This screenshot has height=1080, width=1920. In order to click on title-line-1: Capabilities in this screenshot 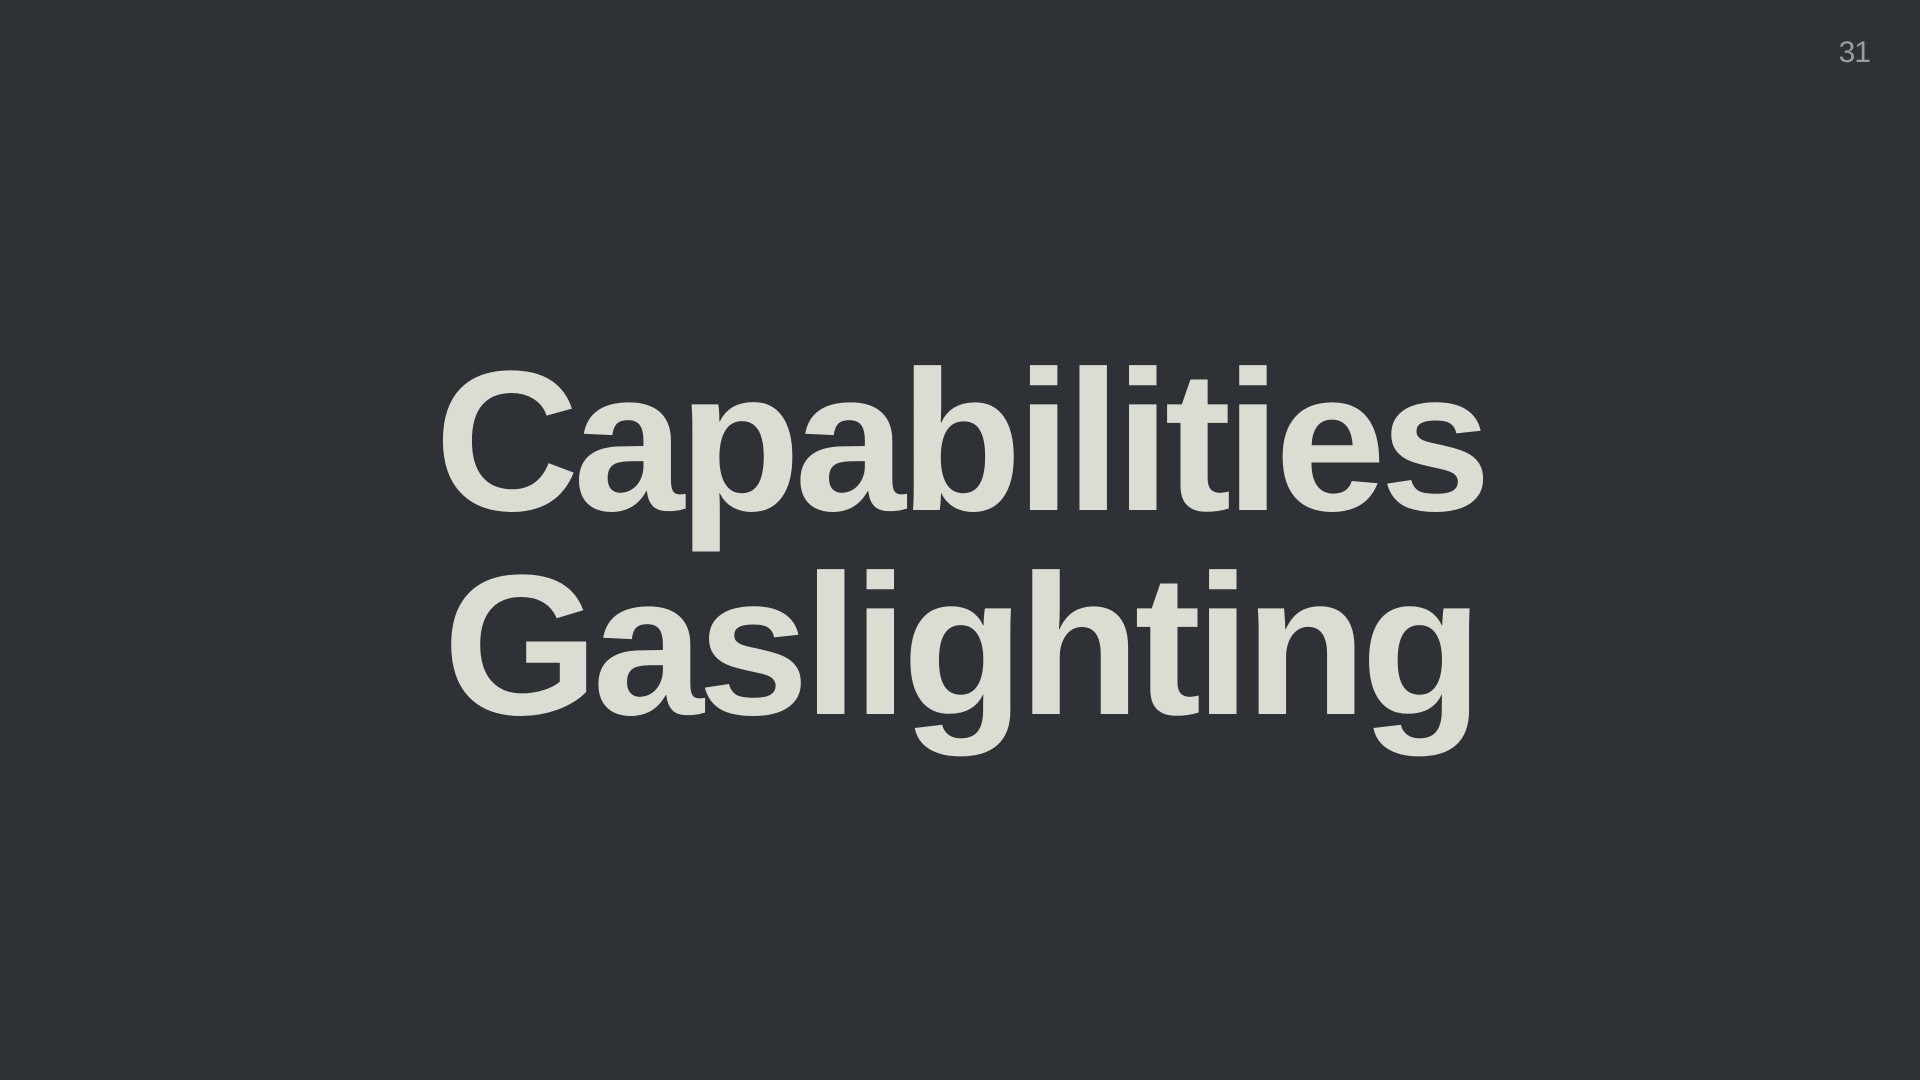, I will do `click(963, 441)`.